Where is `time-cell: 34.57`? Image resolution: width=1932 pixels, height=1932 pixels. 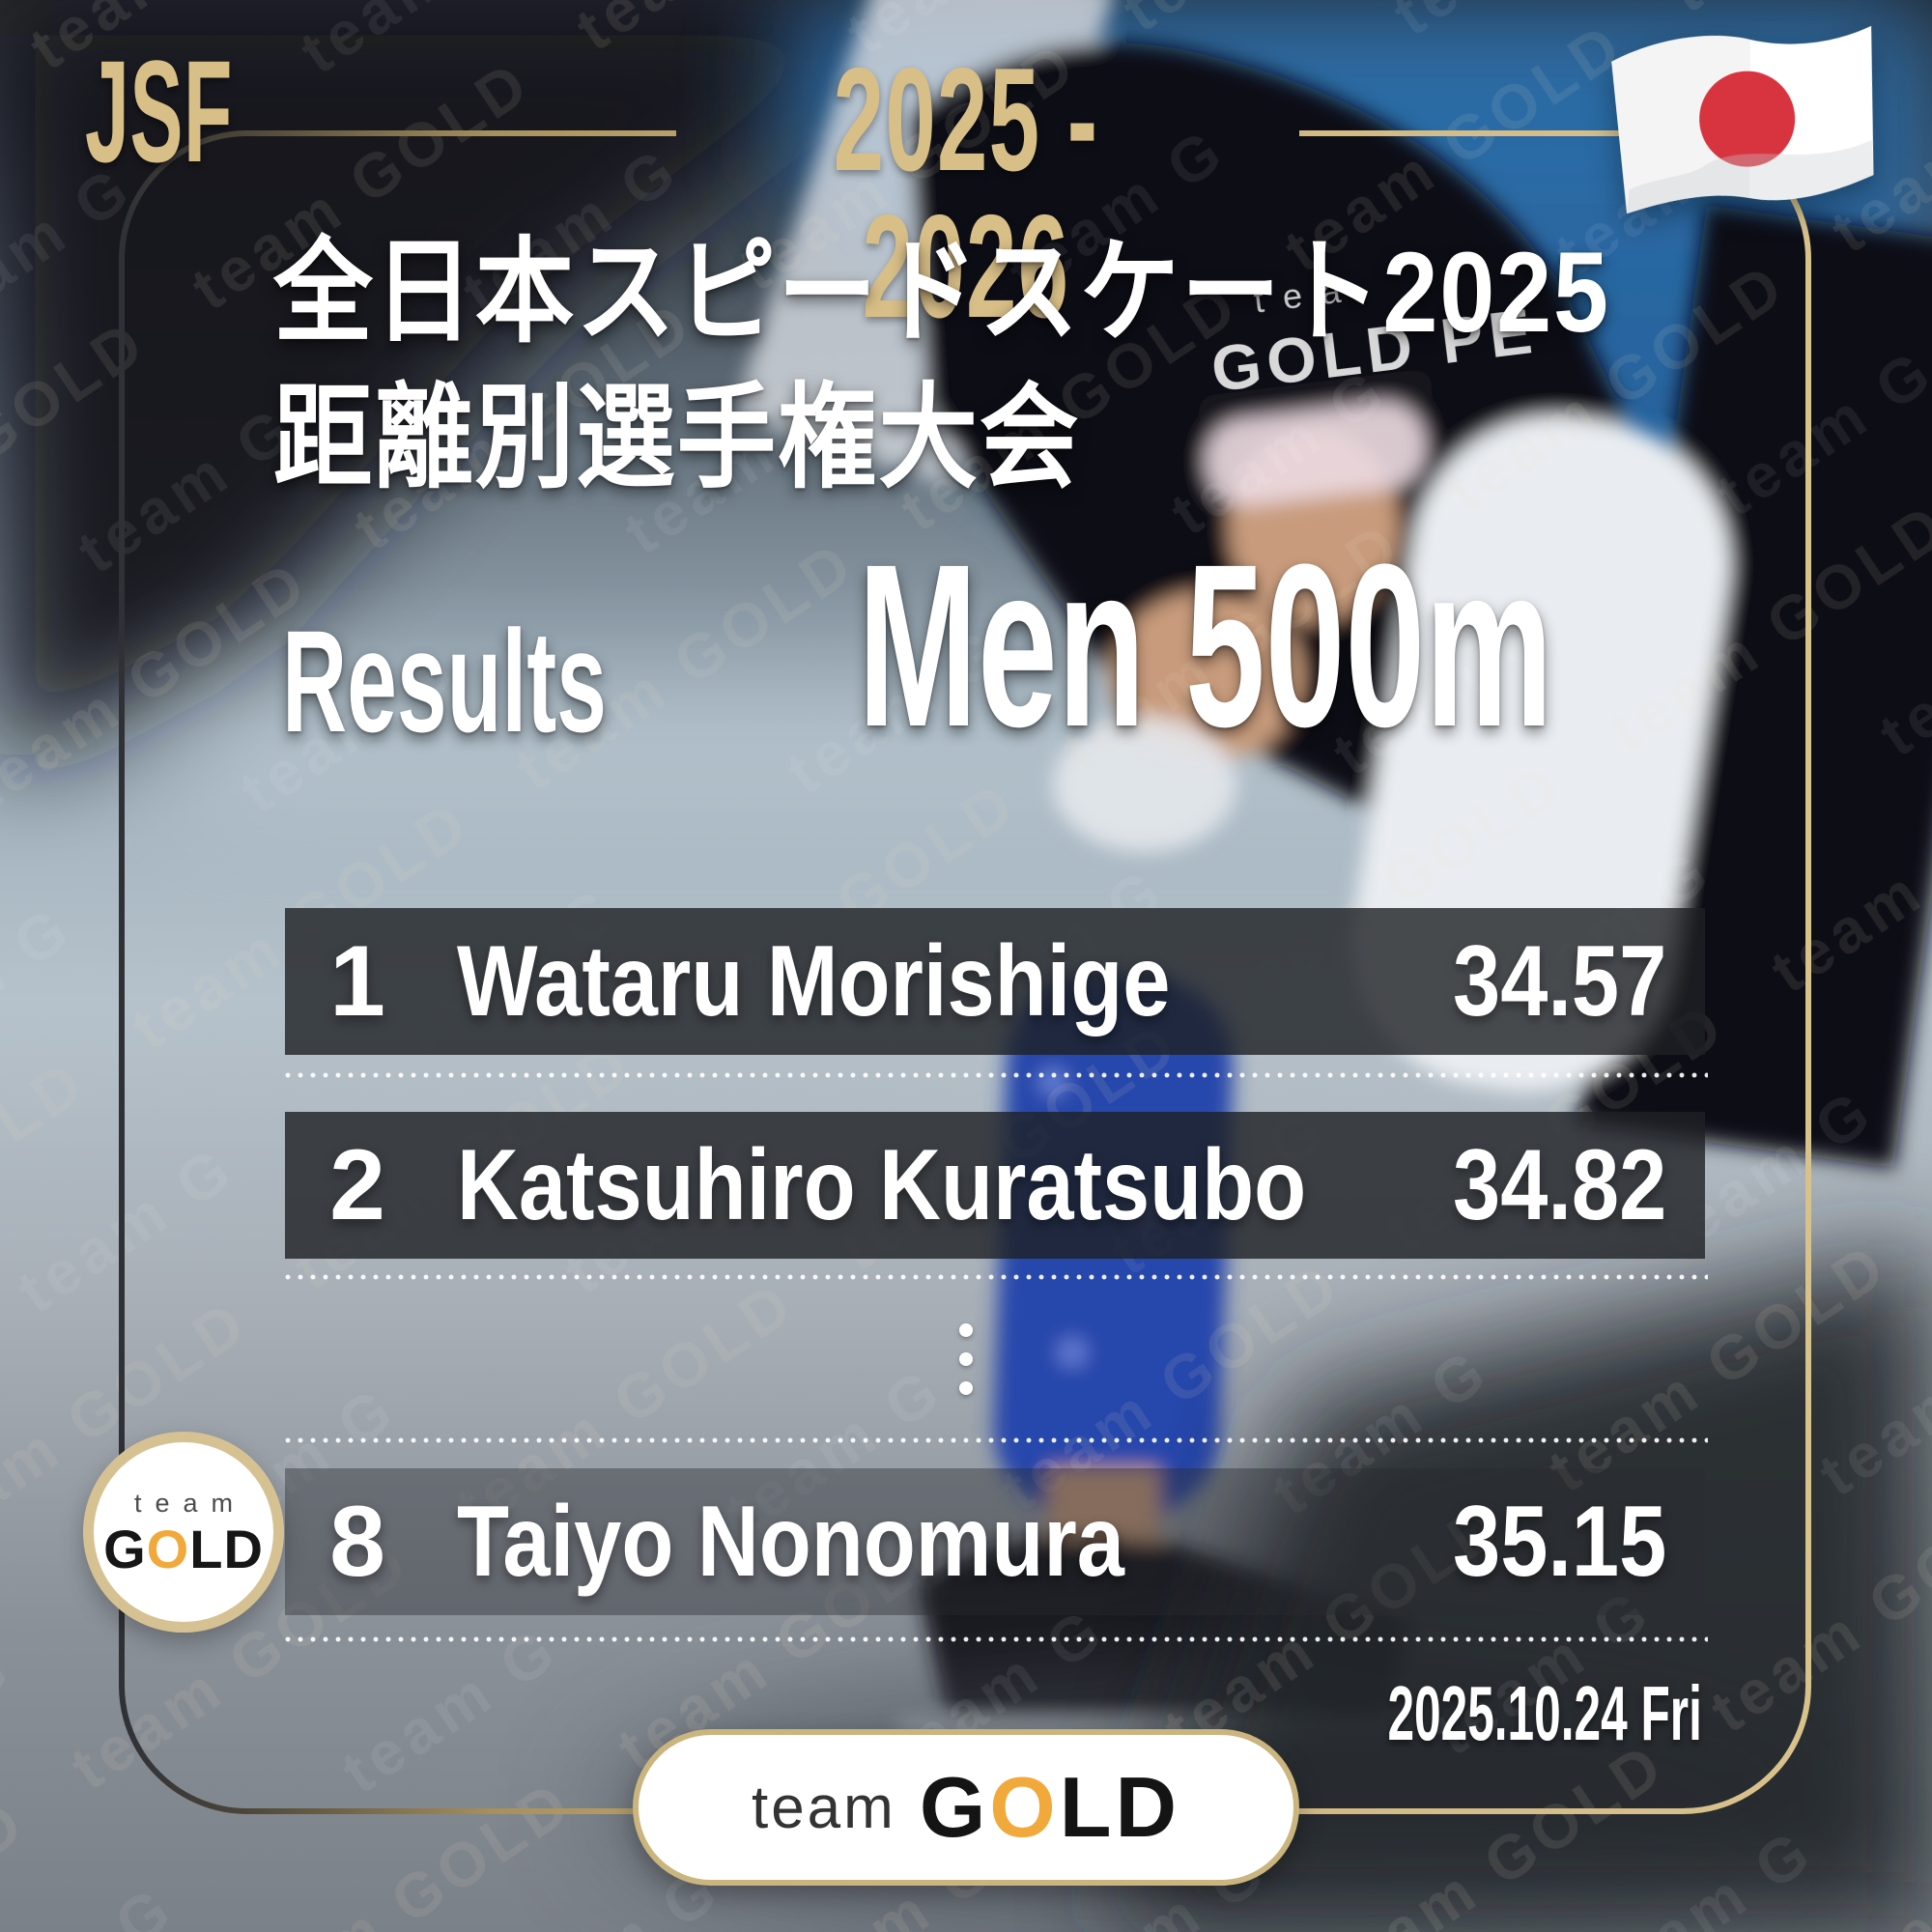
time-cell: 34.57 is located at coordinates (1559, 980).